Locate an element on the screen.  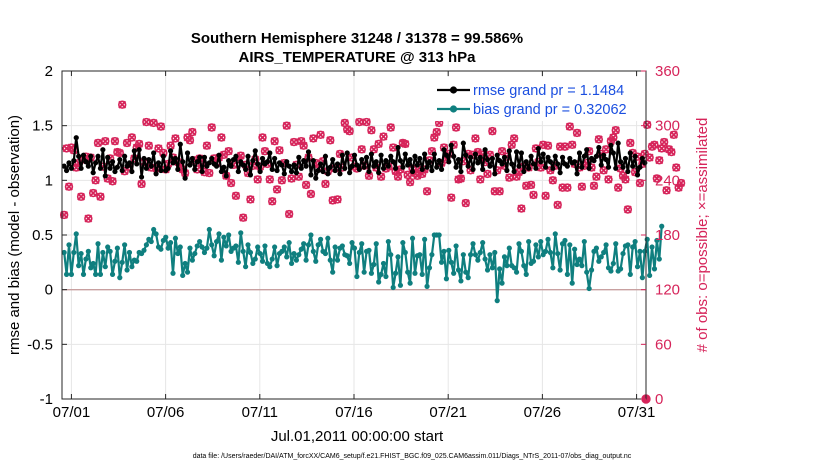
x-tick-label: 07/11 is located at coordinates (260, 412).